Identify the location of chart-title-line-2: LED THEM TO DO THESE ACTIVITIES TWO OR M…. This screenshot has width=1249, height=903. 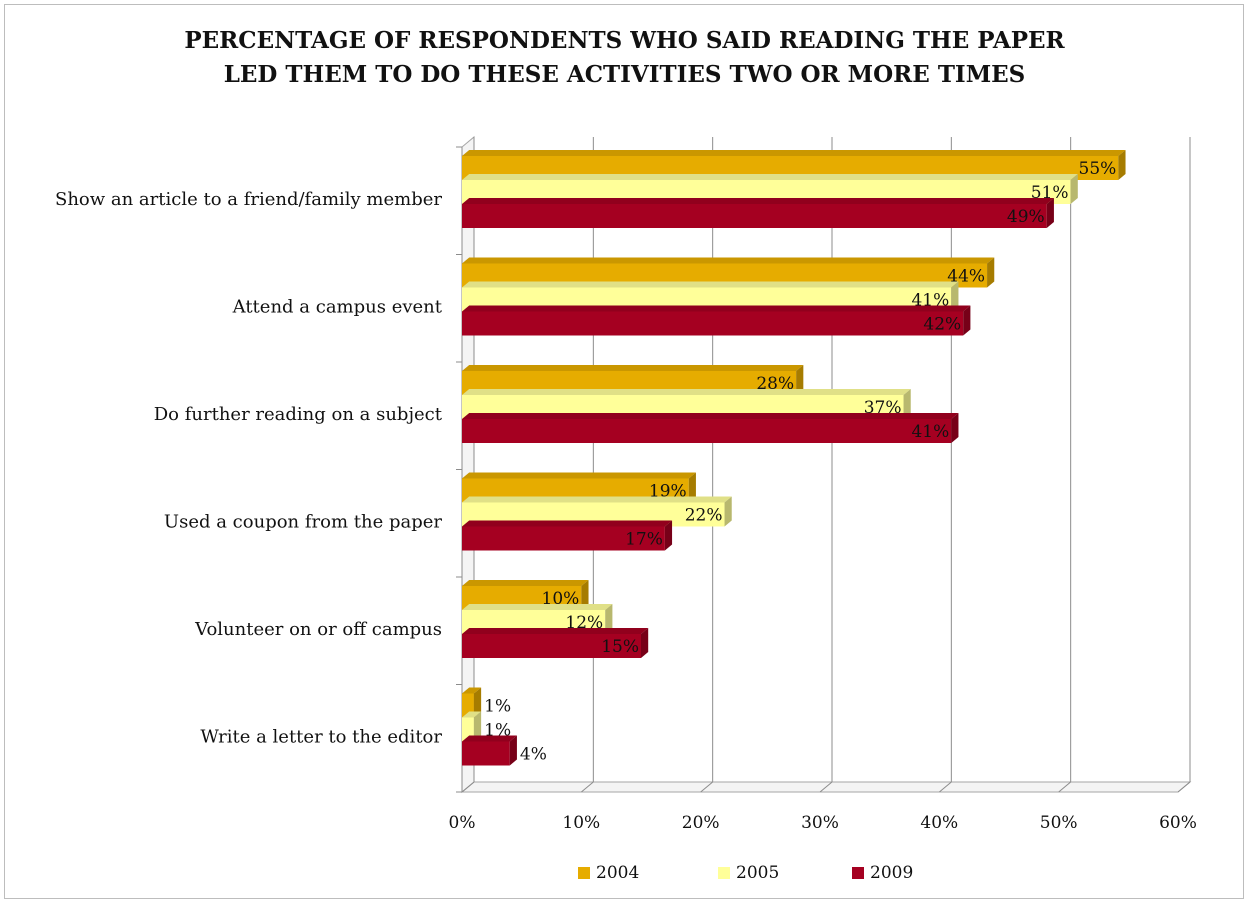
(624, 74).